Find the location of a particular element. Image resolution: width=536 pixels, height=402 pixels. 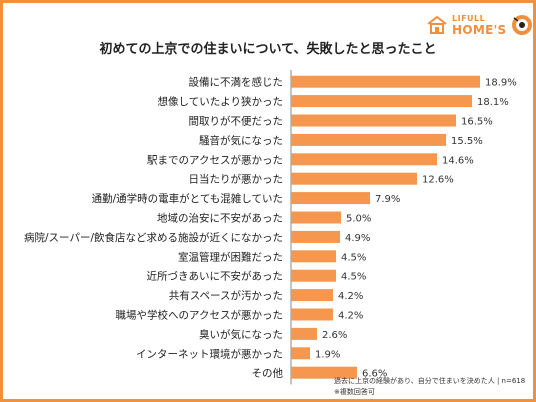

brand-logo: LIFULL HOME'S is located at coordinates (479, 25).